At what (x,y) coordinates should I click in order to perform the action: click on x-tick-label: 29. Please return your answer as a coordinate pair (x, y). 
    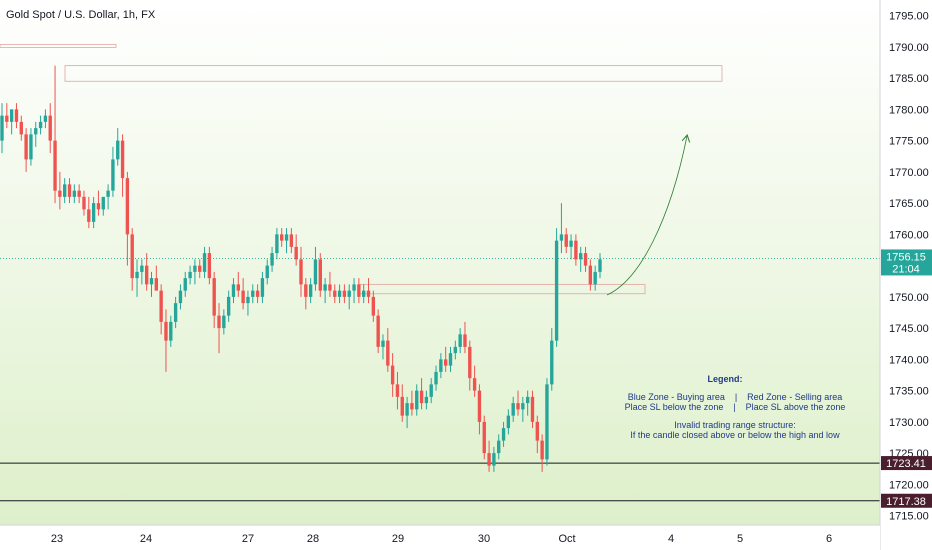
    Looking at the image, I should click on (398, 539).